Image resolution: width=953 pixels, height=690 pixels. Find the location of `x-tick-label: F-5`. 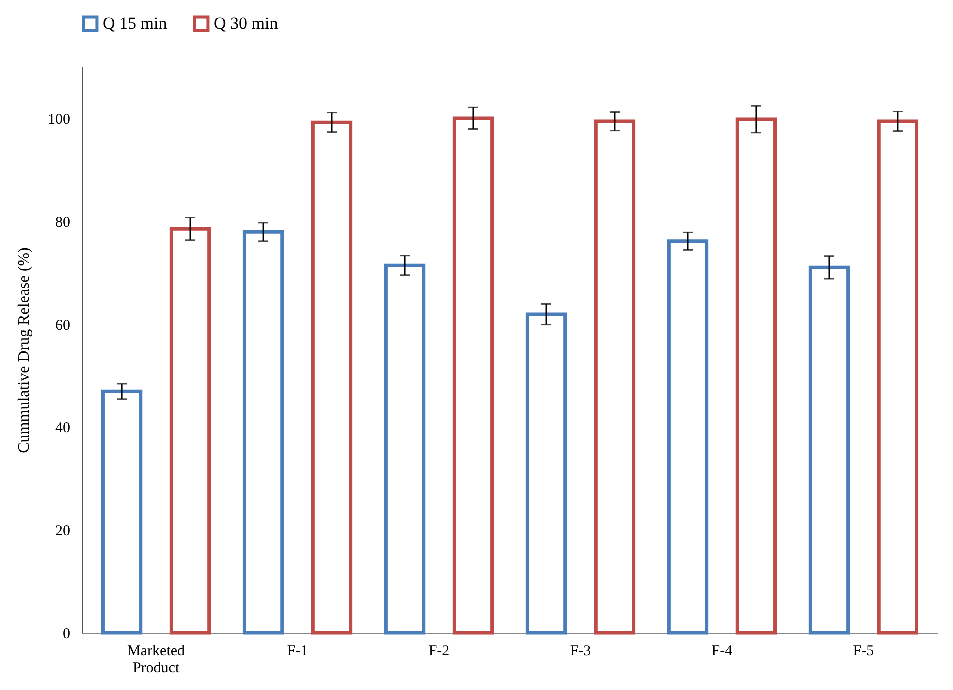

x-tick-label: F-5 is located at coordinates (863, 652).